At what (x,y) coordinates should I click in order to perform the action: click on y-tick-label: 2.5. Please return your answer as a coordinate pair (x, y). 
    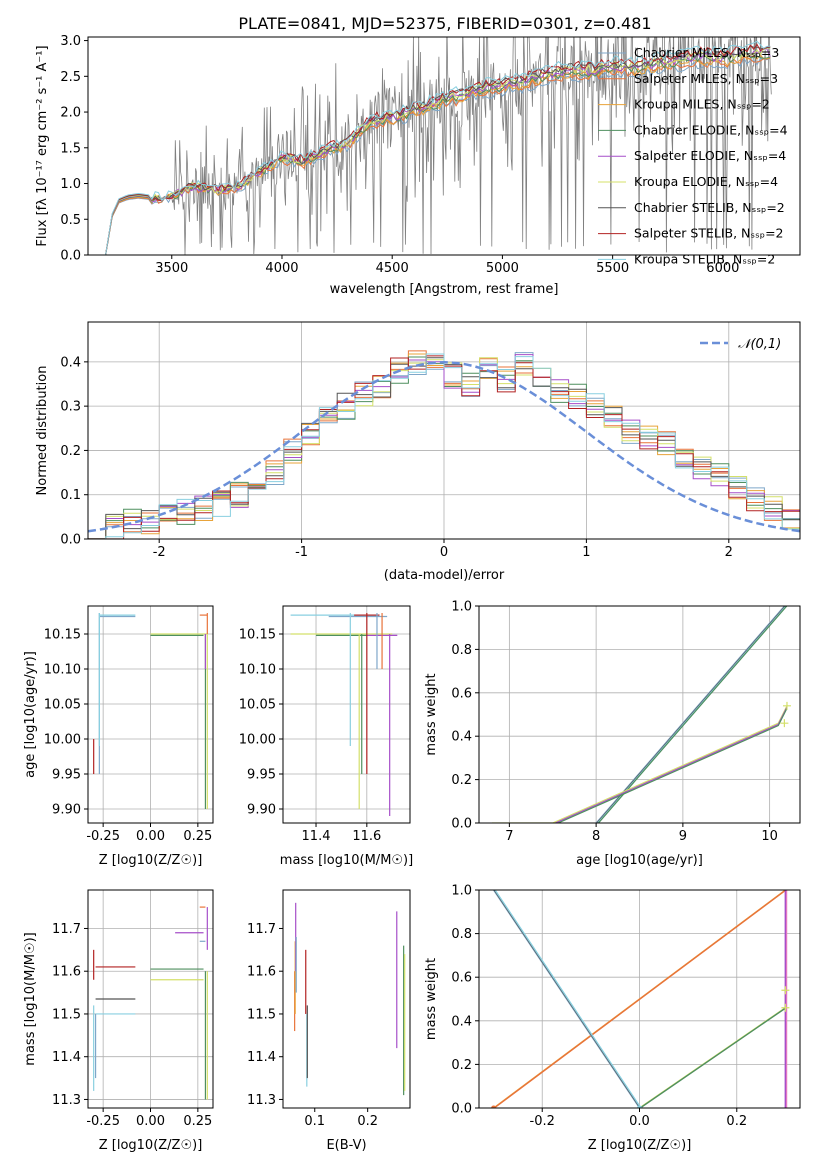
    Looking at the image, I should click on (70, 77).